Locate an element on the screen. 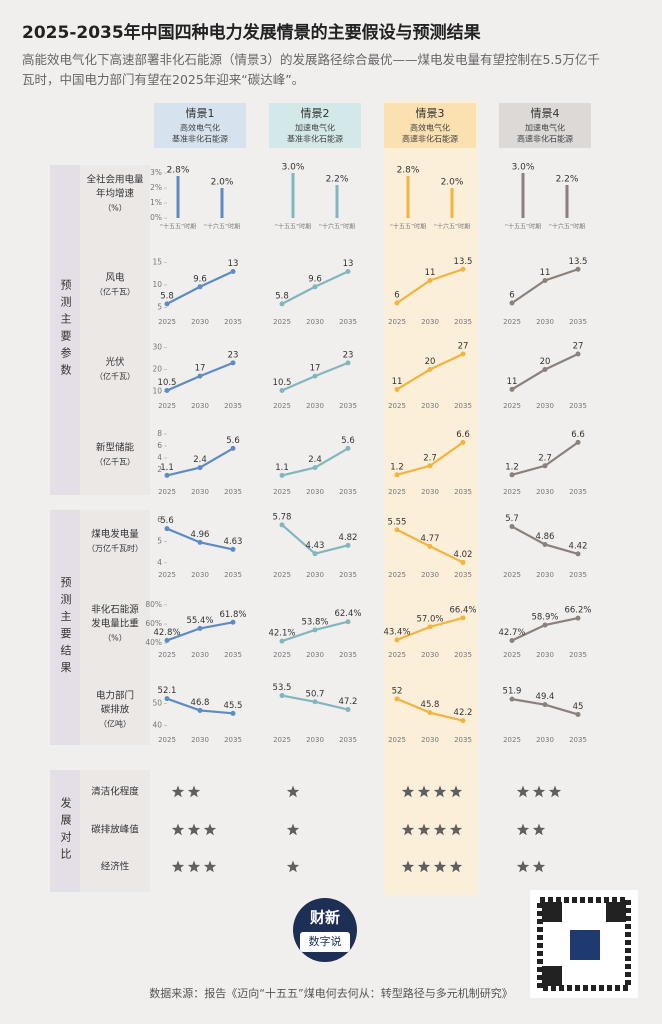  value-label: 66.4% is located at coordinates (462, 610).